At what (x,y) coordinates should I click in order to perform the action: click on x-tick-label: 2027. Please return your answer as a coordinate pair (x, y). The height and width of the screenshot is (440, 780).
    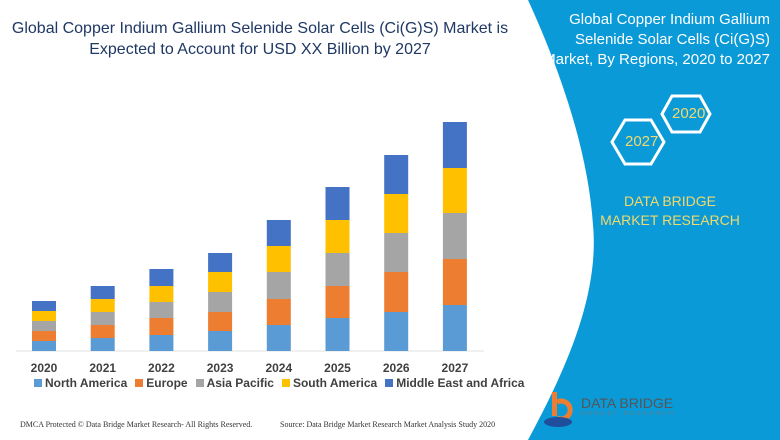
    Looking at the image, I should click on (455, 368).